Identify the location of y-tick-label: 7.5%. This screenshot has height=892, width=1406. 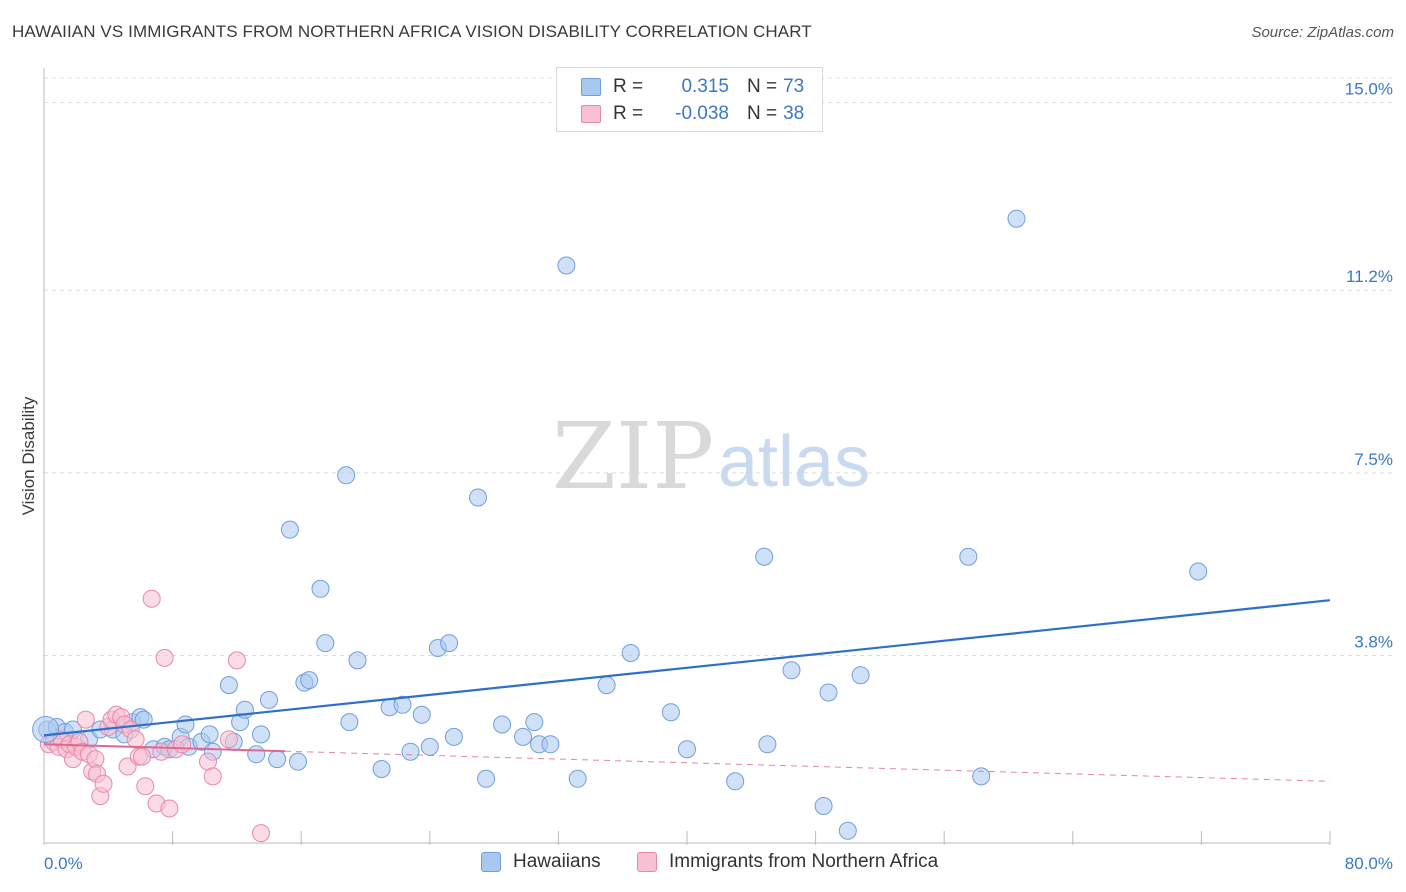
(1373, 459).